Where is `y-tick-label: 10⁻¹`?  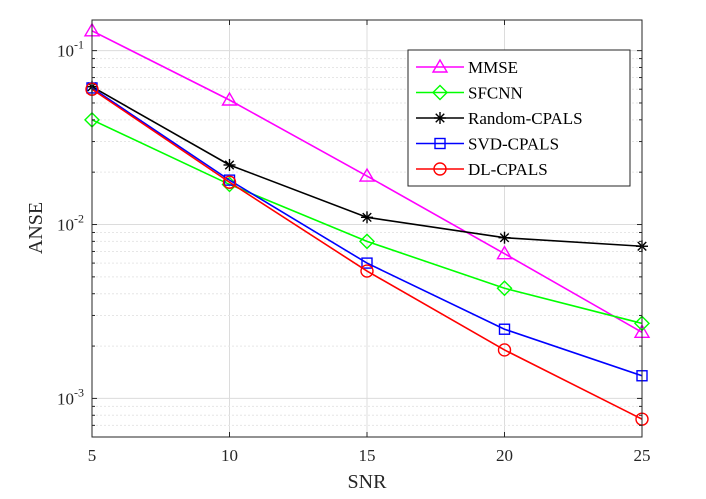
y-tick-label: 10⁻¹ is located at coordinates (70, 49).